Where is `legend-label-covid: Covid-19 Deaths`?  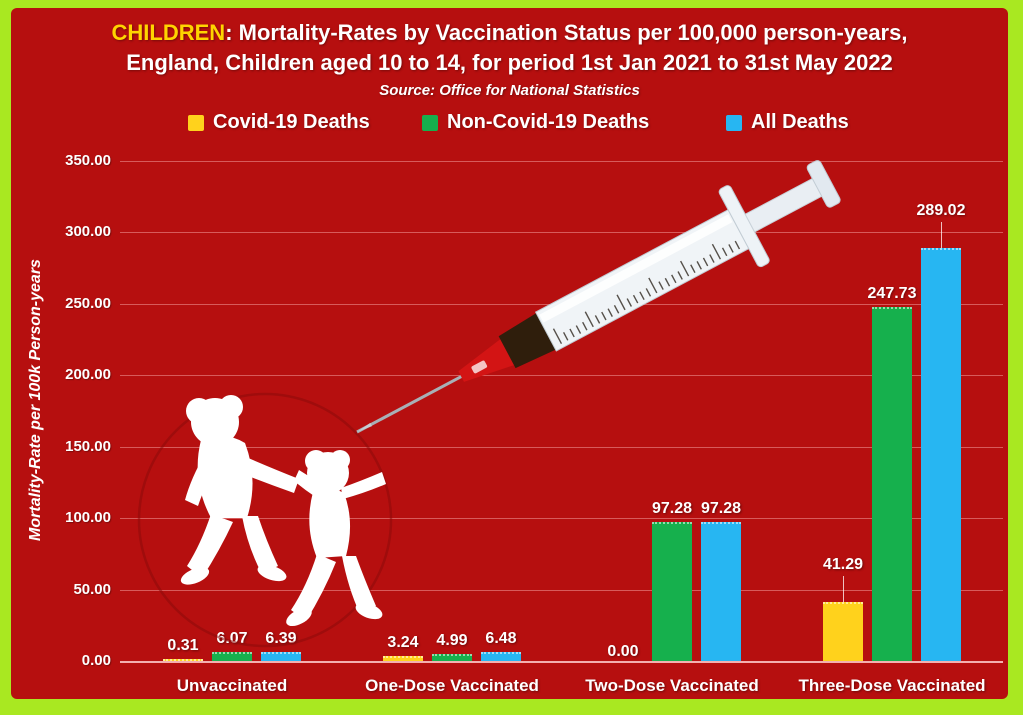
legend-label-covid: Covid-19 Deaths is located at coordinates (291, 122).